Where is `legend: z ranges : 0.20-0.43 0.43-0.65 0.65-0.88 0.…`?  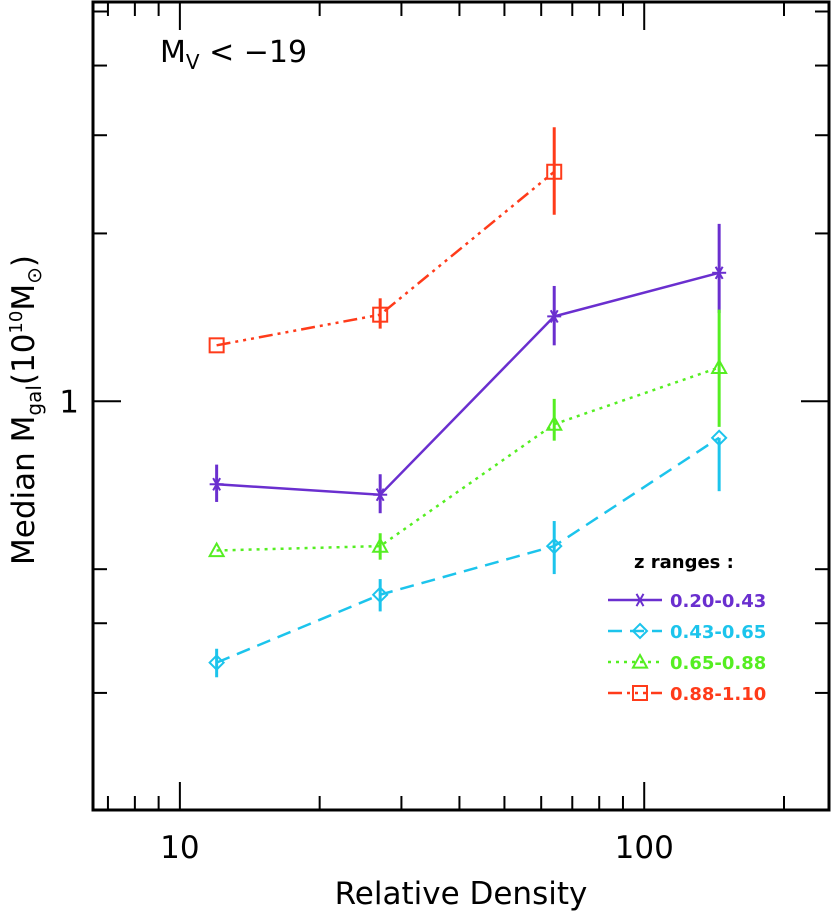
legend: z ranges : 0.20-0.43 0.43-0.65 0.65-0.88 0.… is located at coordinates (687, 628).